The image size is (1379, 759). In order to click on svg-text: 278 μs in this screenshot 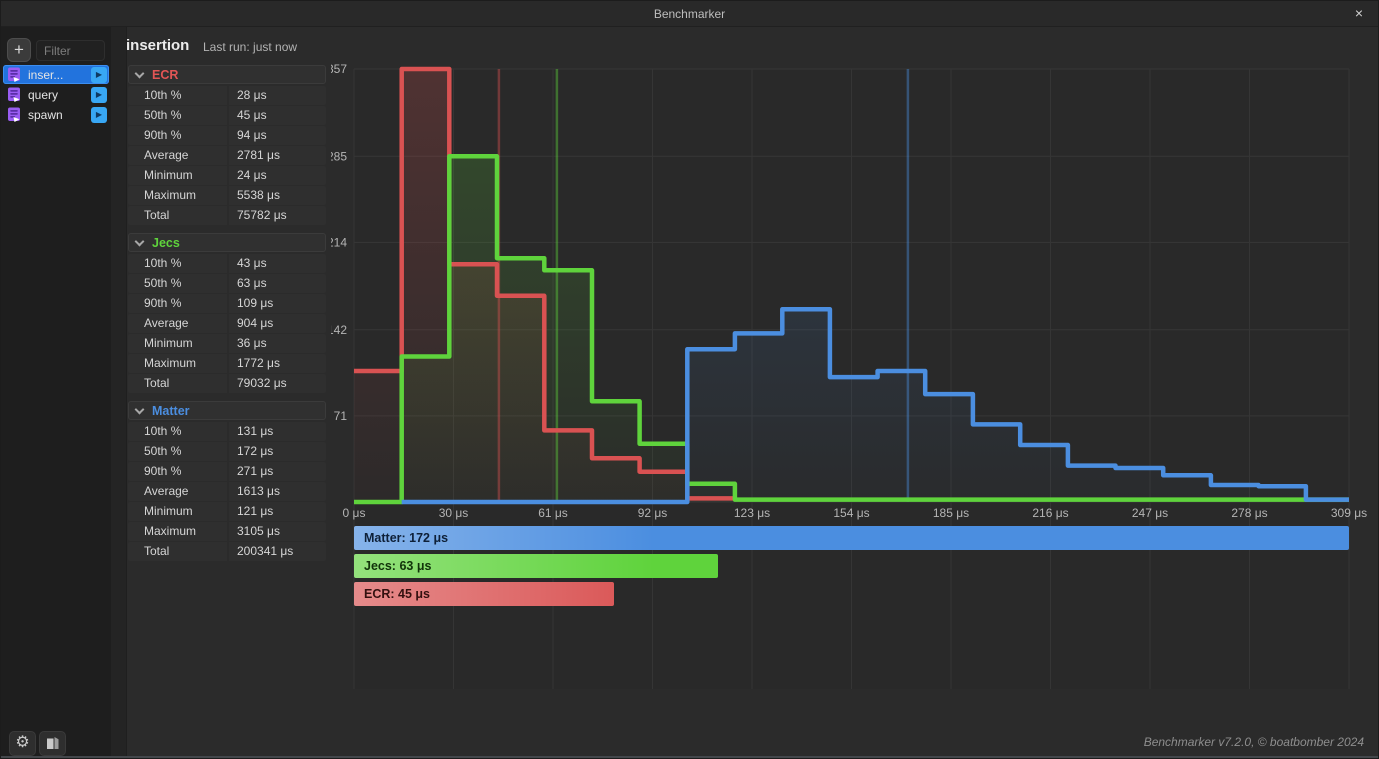, I will do `click(1249, 513)`.